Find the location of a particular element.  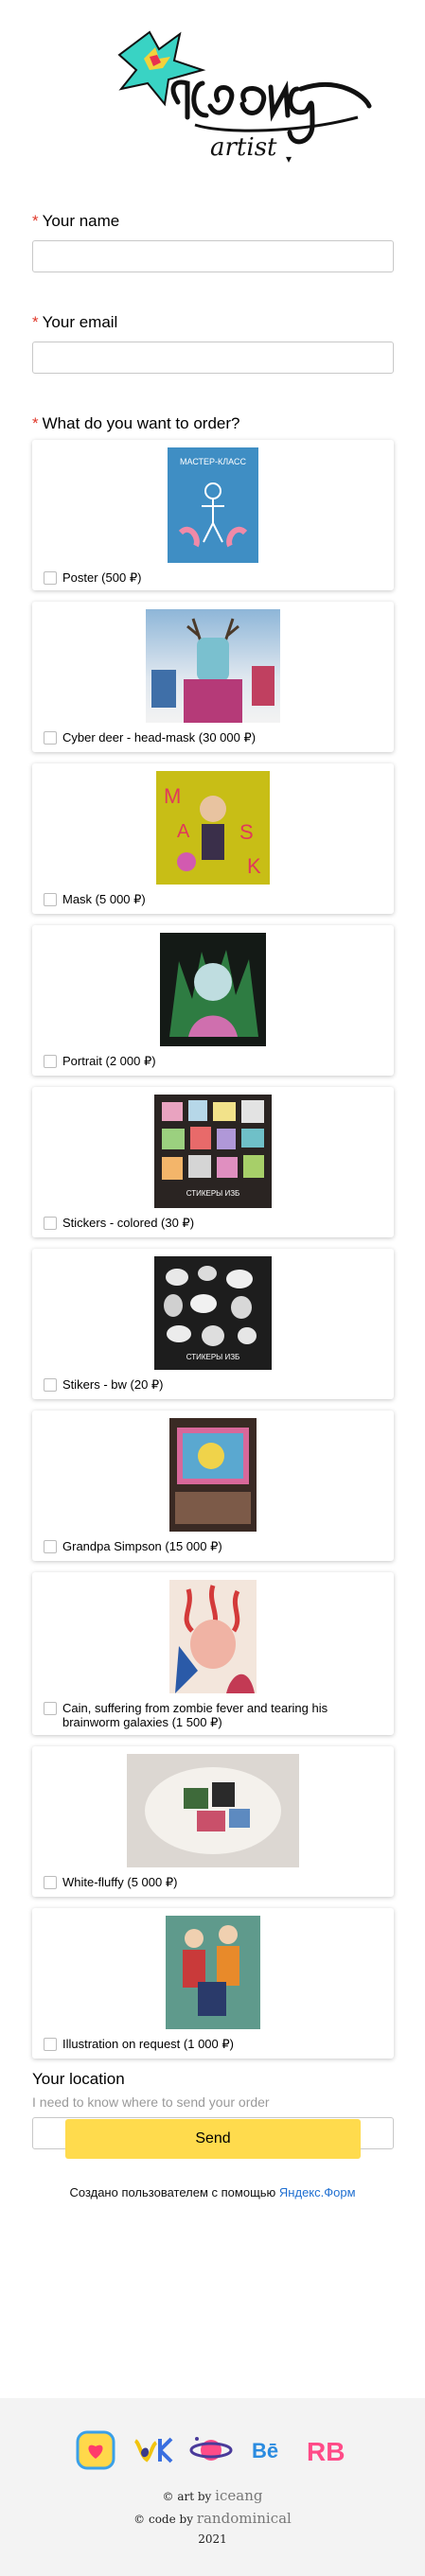

order-option-card: СТИКЕРЫ ИЗБ Stickers - colored (30 ₽) is located at coordinates (213, 1162).